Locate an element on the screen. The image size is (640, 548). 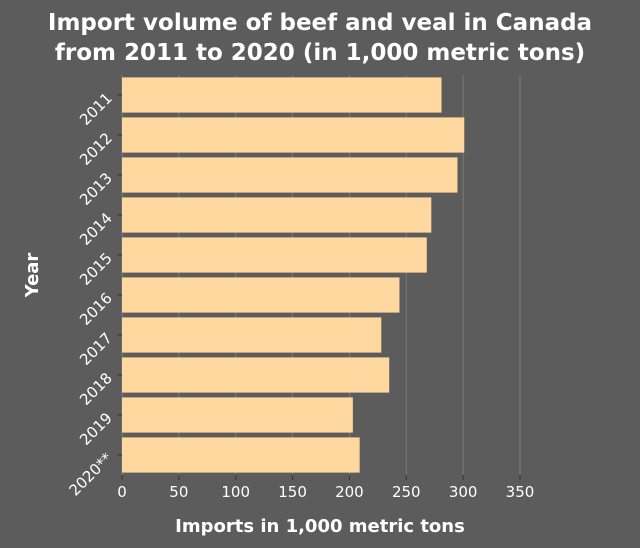
y-axis-label: Year is located at coordinates (32, 276).